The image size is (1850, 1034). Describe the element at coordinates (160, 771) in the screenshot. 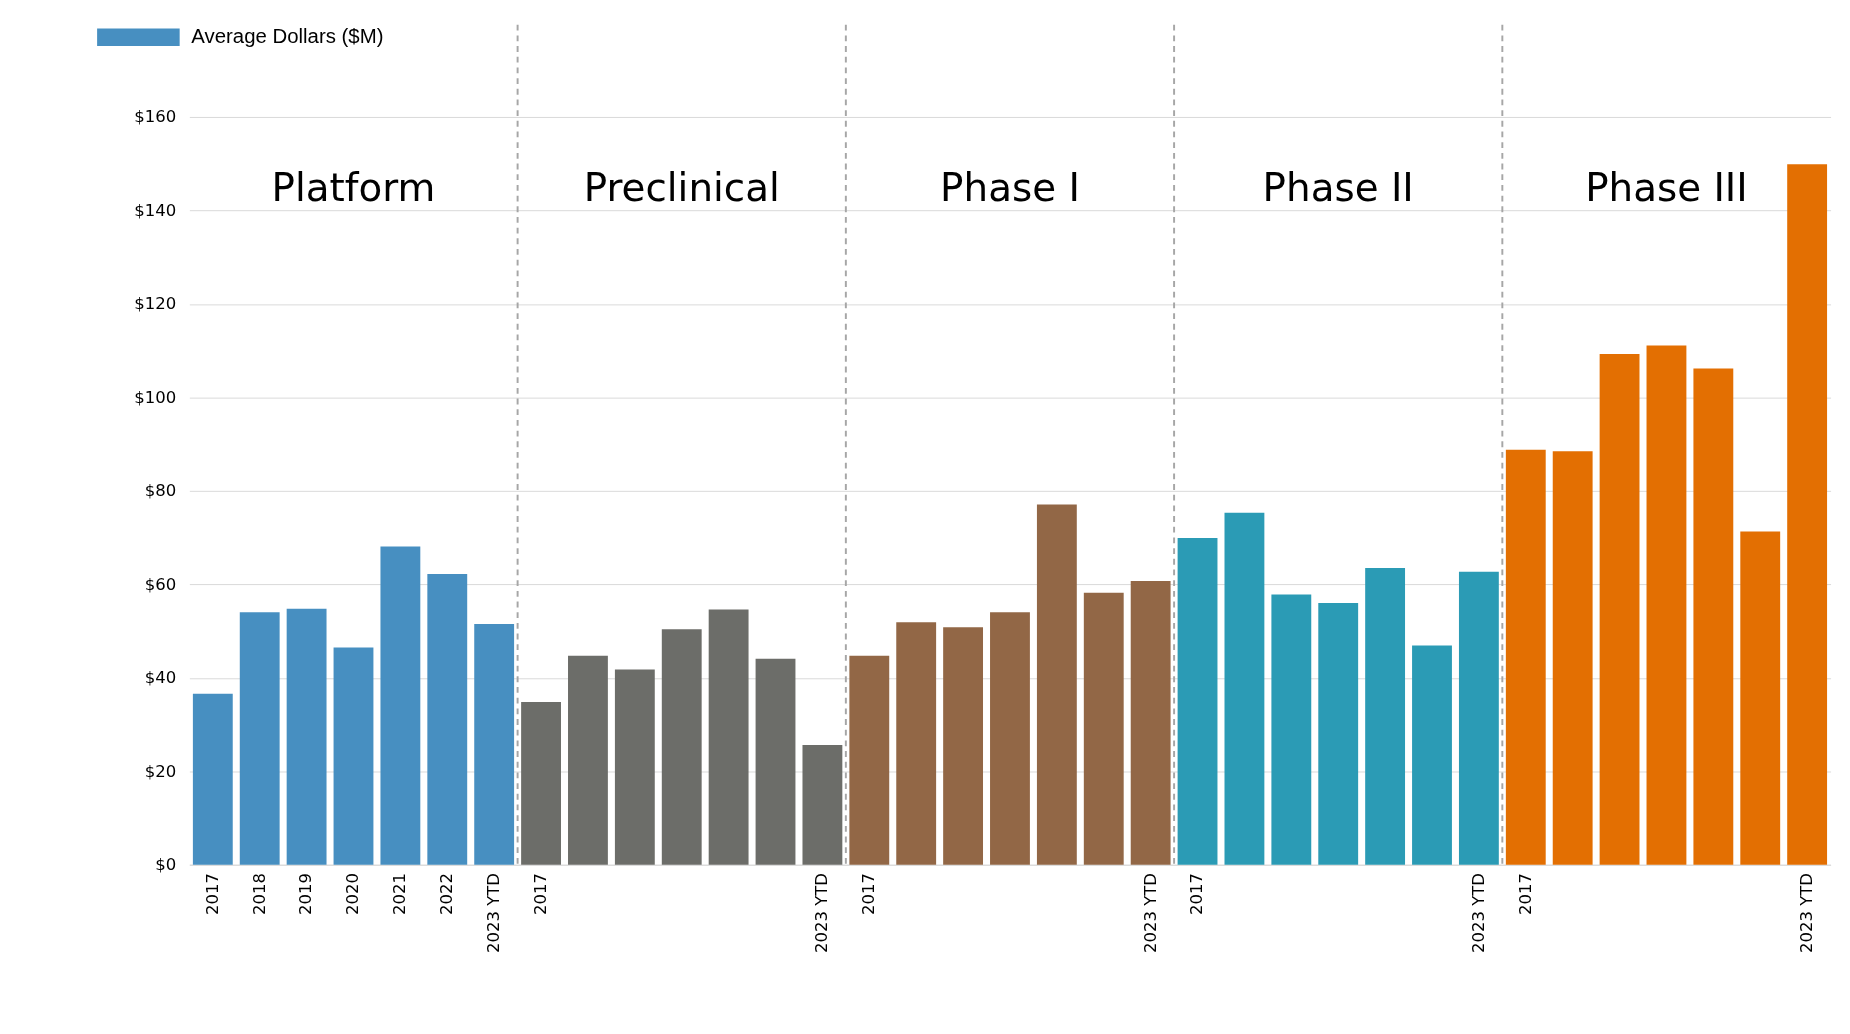

I see `y-tick-label: $20` at that location.